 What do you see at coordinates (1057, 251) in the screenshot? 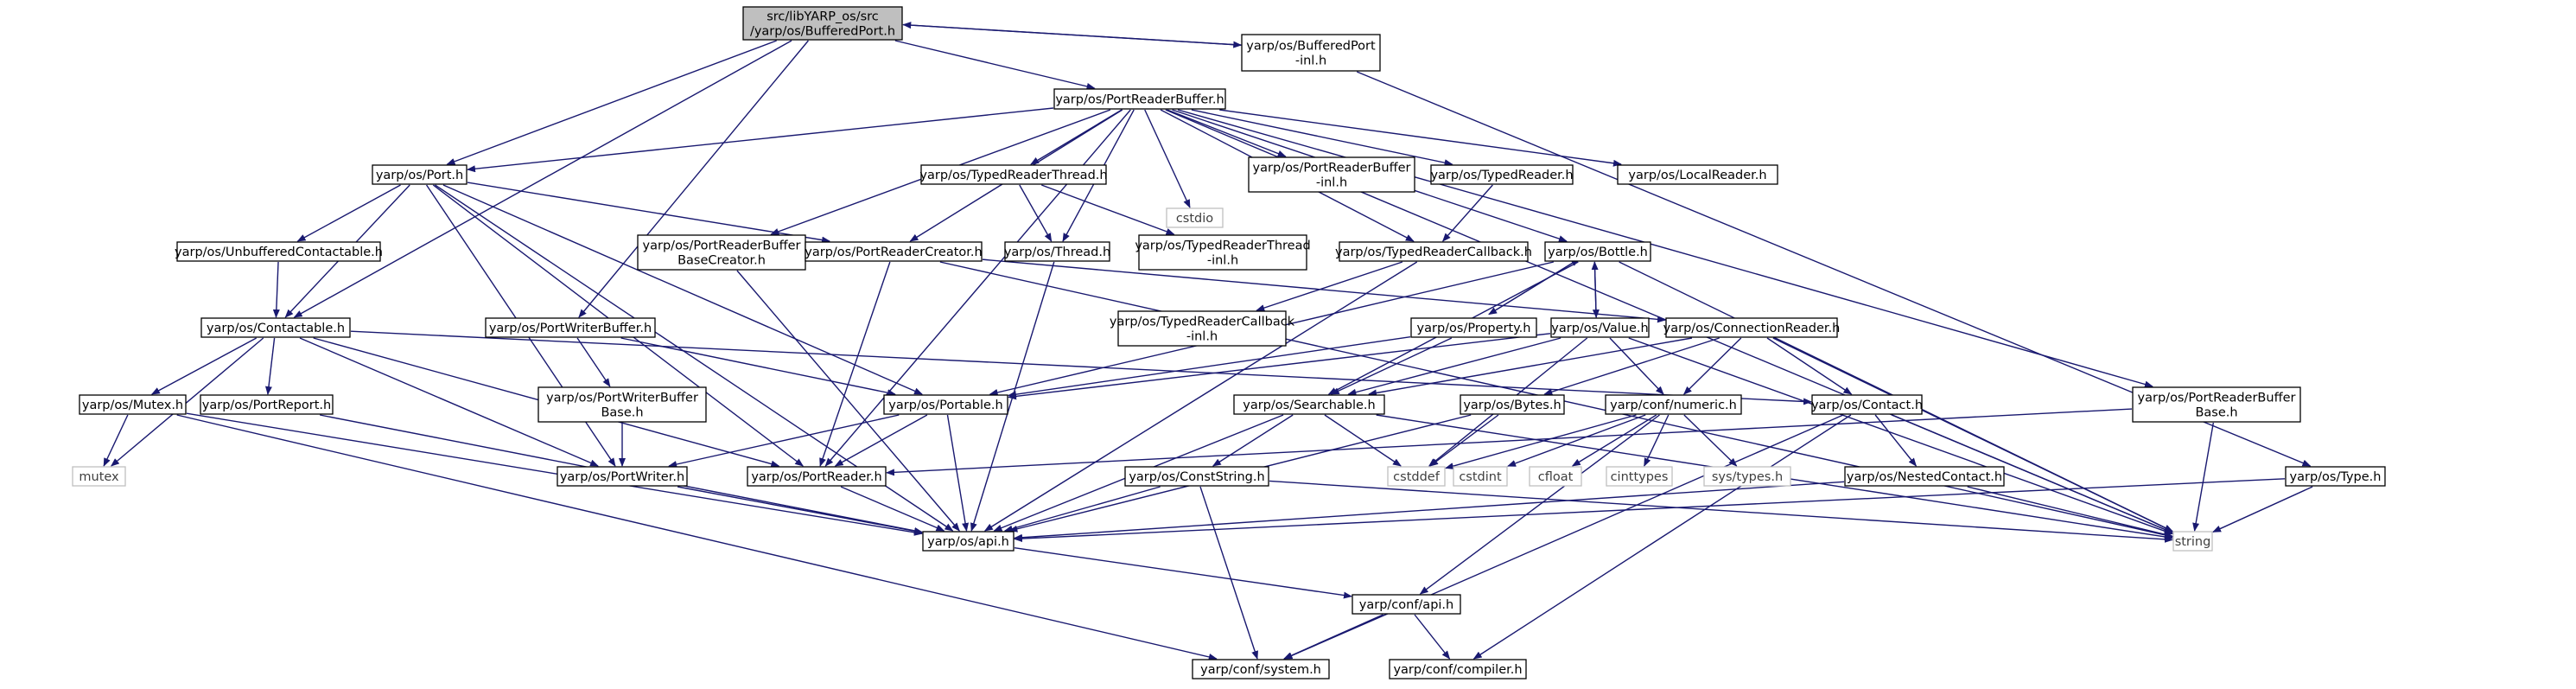
I see `node-thread: yarp/os/Thread.h` at bounding box center [1057, 251].